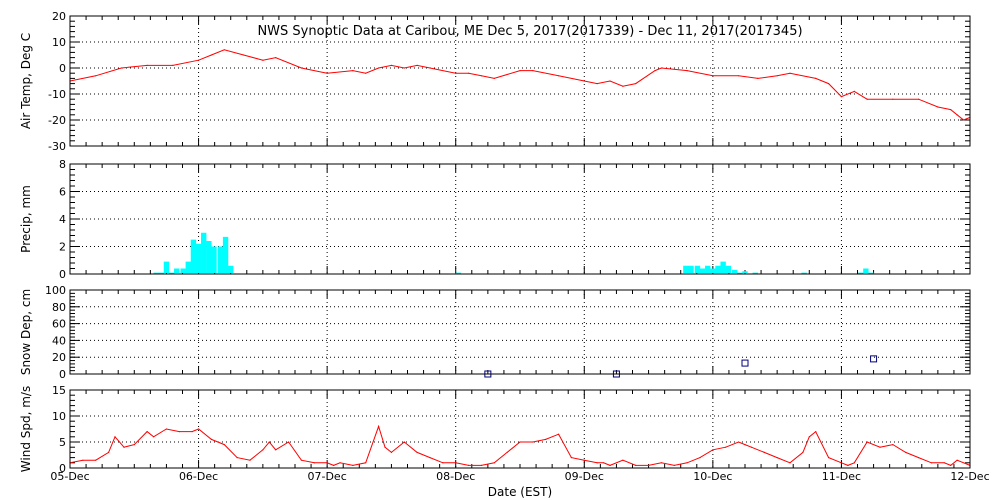 The height and width of the screenshot is (500, 1000). What do you see at coordinates (62, 192) in the screenshot?
I see `y-tick-label: 6` at bounding box center [62, 192].